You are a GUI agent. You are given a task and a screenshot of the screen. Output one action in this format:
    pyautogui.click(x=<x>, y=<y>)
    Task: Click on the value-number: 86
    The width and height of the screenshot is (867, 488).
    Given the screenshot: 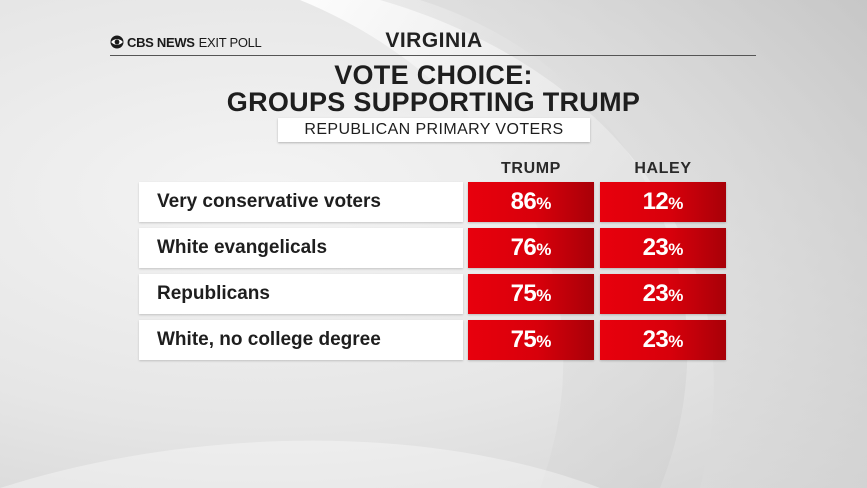 What is the action you would take?
    pyautogui.click(x=523, y=201)
    